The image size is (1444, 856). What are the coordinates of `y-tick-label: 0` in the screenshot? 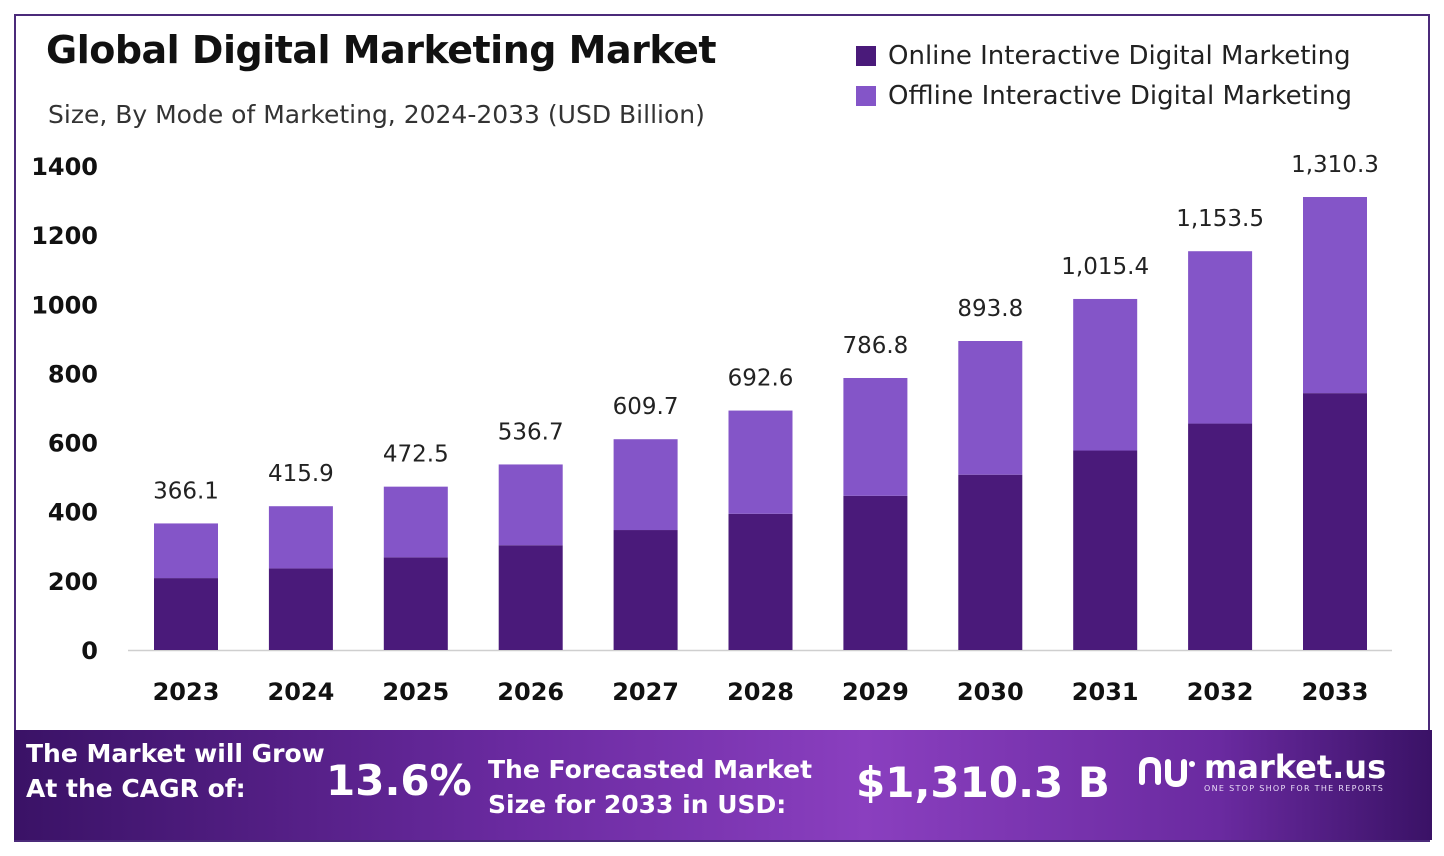 It's located at (89, 651).